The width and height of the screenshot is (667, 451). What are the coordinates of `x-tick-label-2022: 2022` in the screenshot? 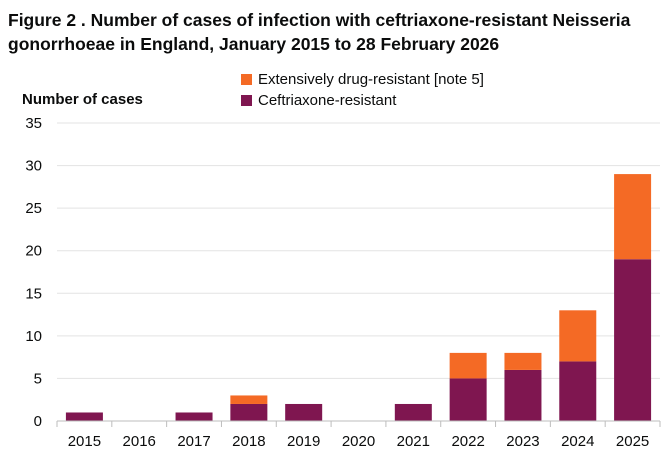 It's located at (467, 441).